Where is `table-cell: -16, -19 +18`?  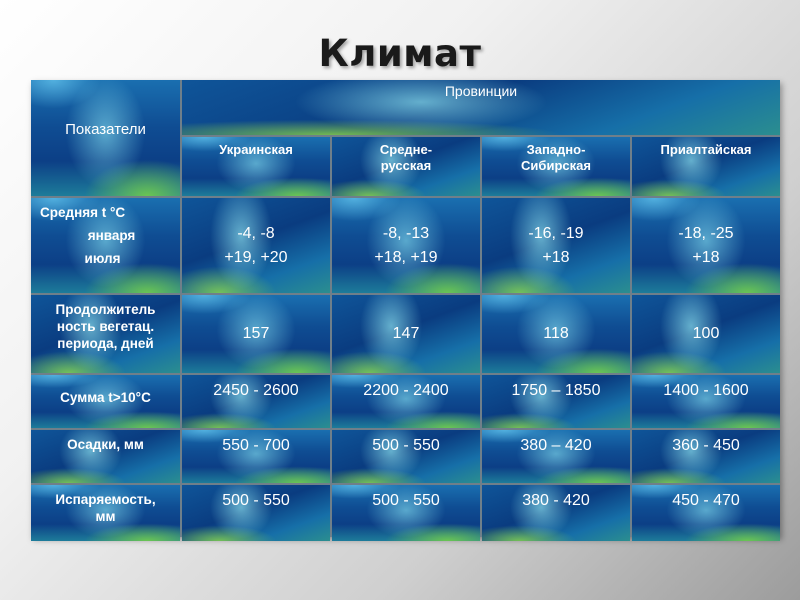
table-cell: -16, -19 +18 is located at coordinates (556, 245).